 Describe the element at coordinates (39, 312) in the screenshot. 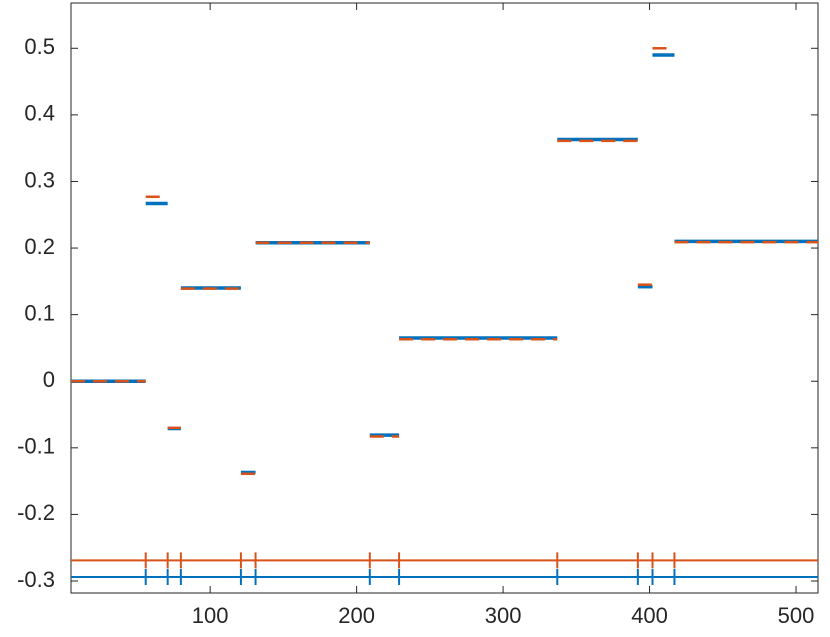

I see `y-tick-label: 0.1` at that location.